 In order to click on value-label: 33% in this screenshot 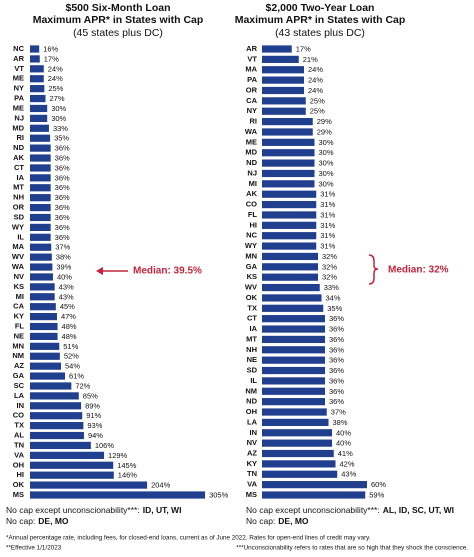, I will do `click(60, 128)`.